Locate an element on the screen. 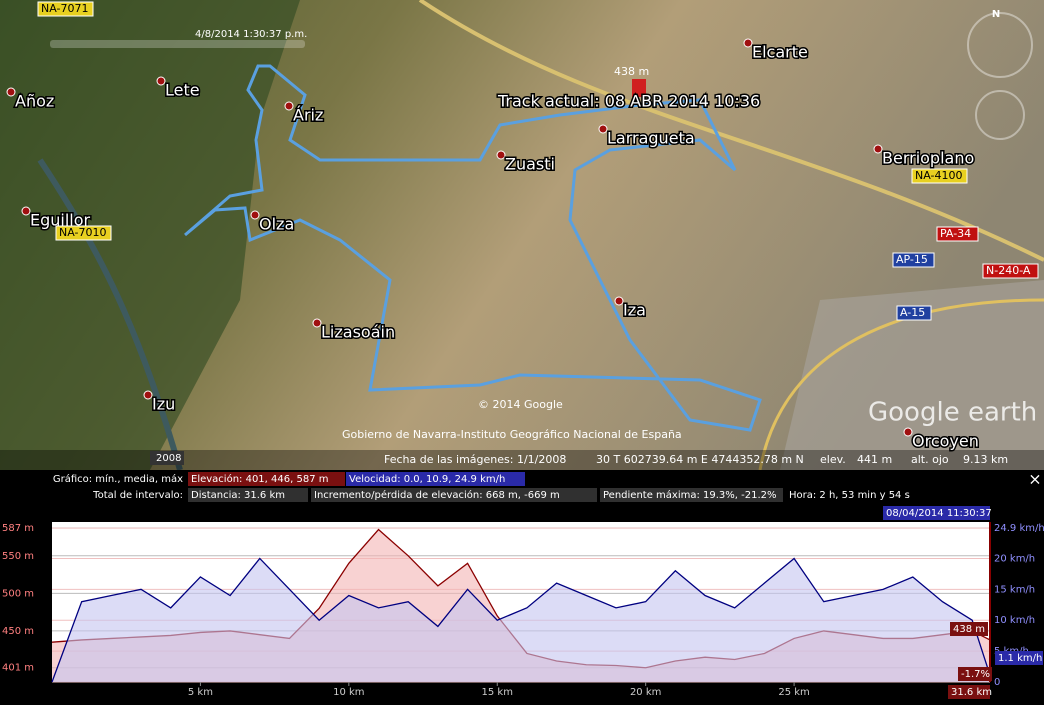 This screenshot has height=705, width=1044. cursor-value: 08/04/2014 11:30:37 is located at coordinates (939, 513).